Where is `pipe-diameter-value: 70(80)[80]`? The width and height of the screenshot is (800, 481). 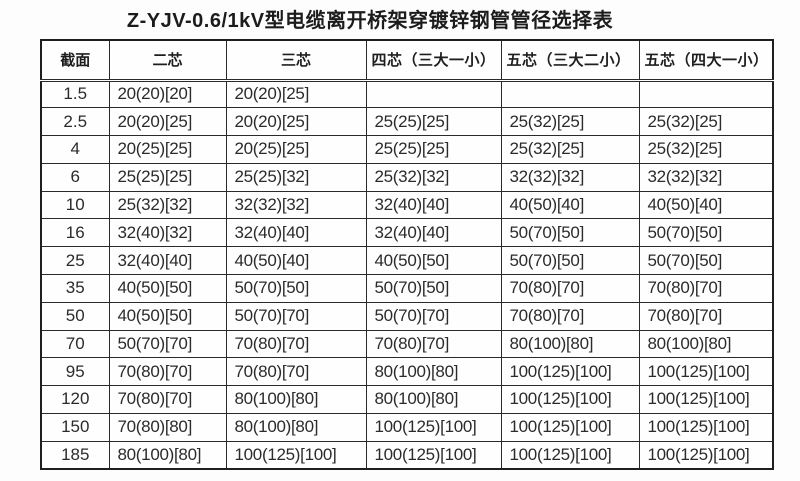 pipe-diameter-value: 70(80)[80] is located at coordinates (167, 427).